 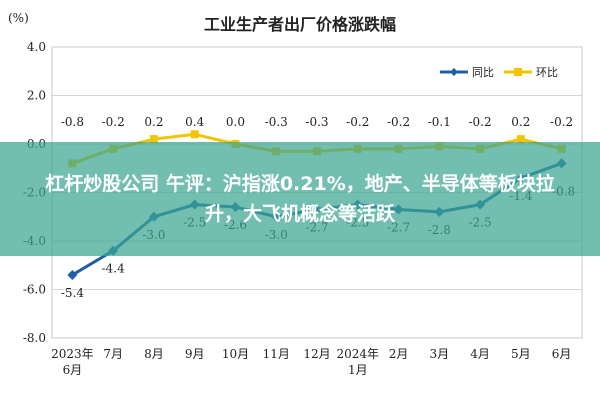 I want to click on mom-data-label-6: -0.3, so click(x=316, y=122).